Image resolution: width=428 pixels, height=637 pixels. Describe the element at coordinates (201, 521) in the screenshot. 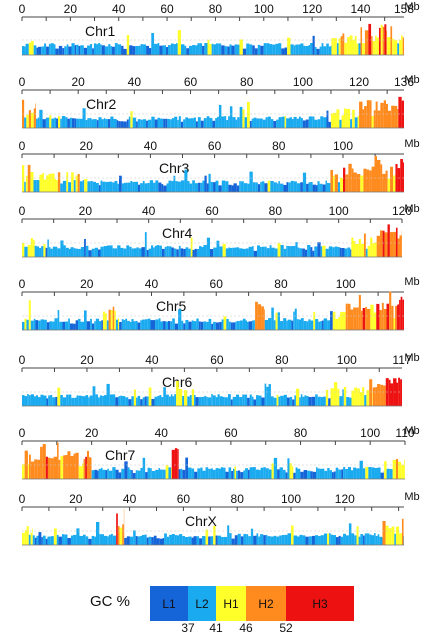

I see `chromosome-name: ChrX` at that location.